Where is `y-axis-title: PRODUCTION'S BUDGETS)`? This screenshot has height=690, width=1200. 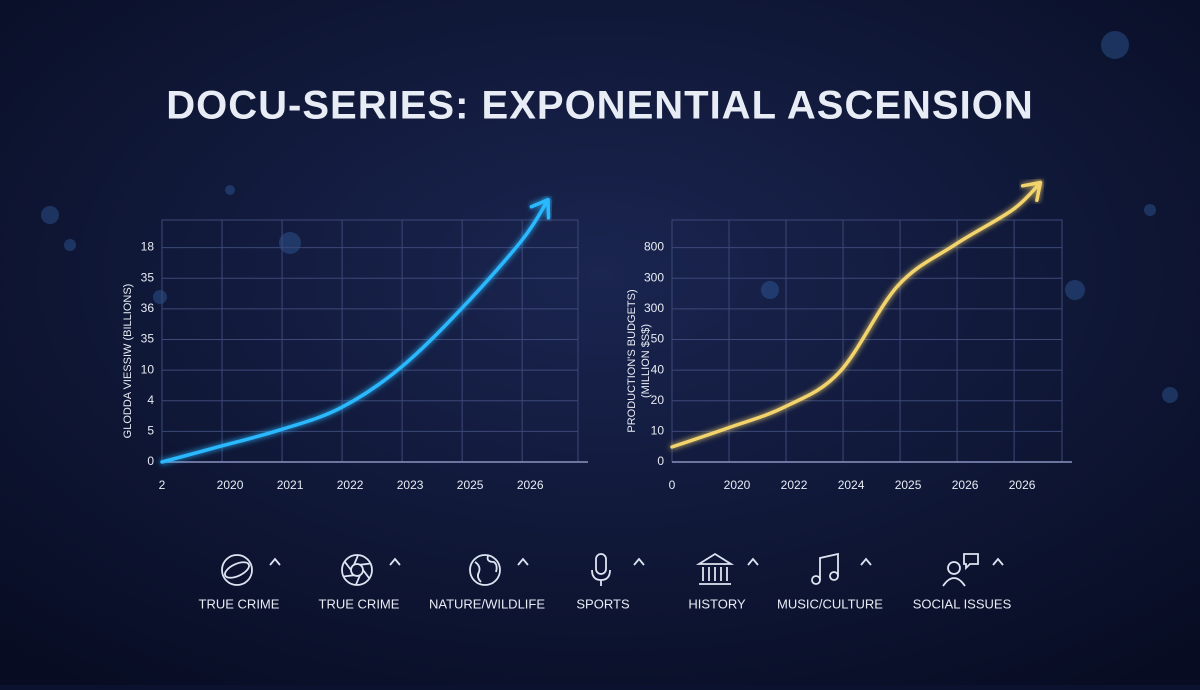
y-axis-title: PRODUCTION'S BUDGETS) is located at coordinates (632, 360).